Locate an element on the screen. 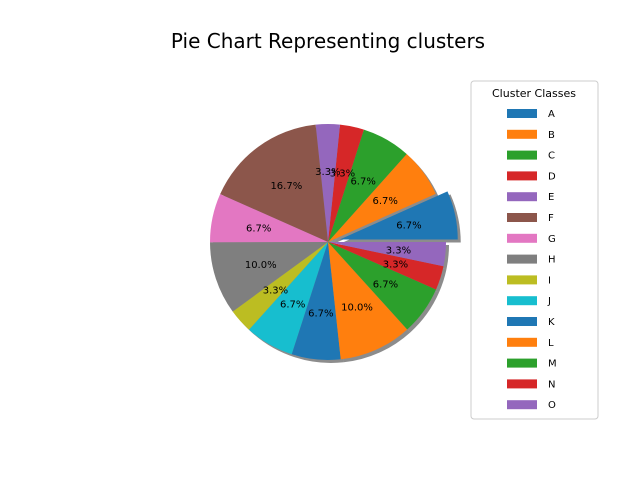 The image size is (640, 480). legend-frame is located at coordinates (534, 250).